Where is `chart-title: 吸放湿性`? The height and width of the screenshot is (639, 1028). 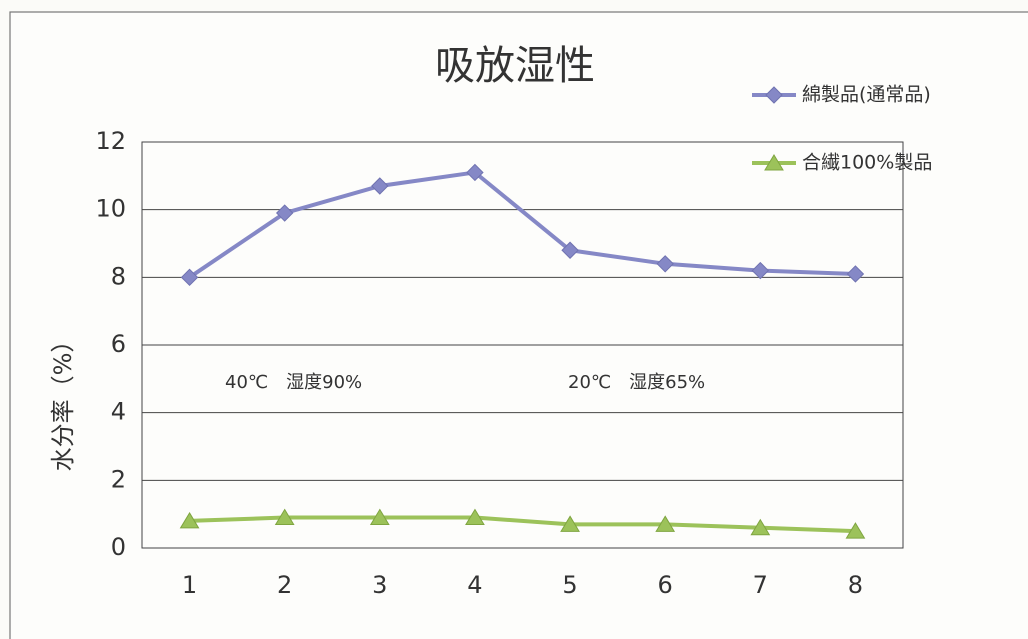 chart-title: 吸放湿性 is located at coordinates (515, 66).